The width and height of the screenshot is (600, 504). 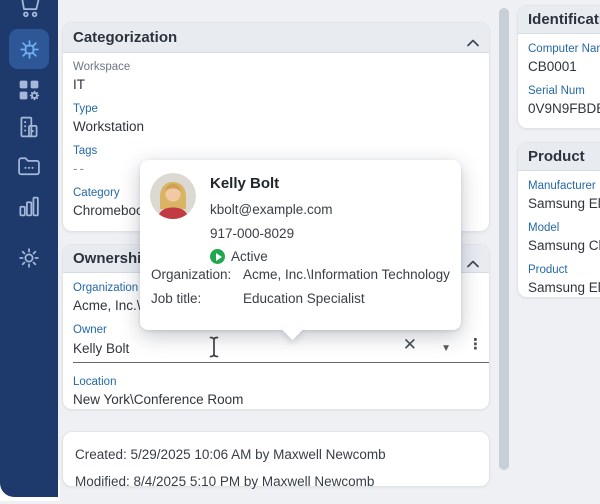 I want to click on kebab-menu-icon: ⋮, so click(x=475, y=344).